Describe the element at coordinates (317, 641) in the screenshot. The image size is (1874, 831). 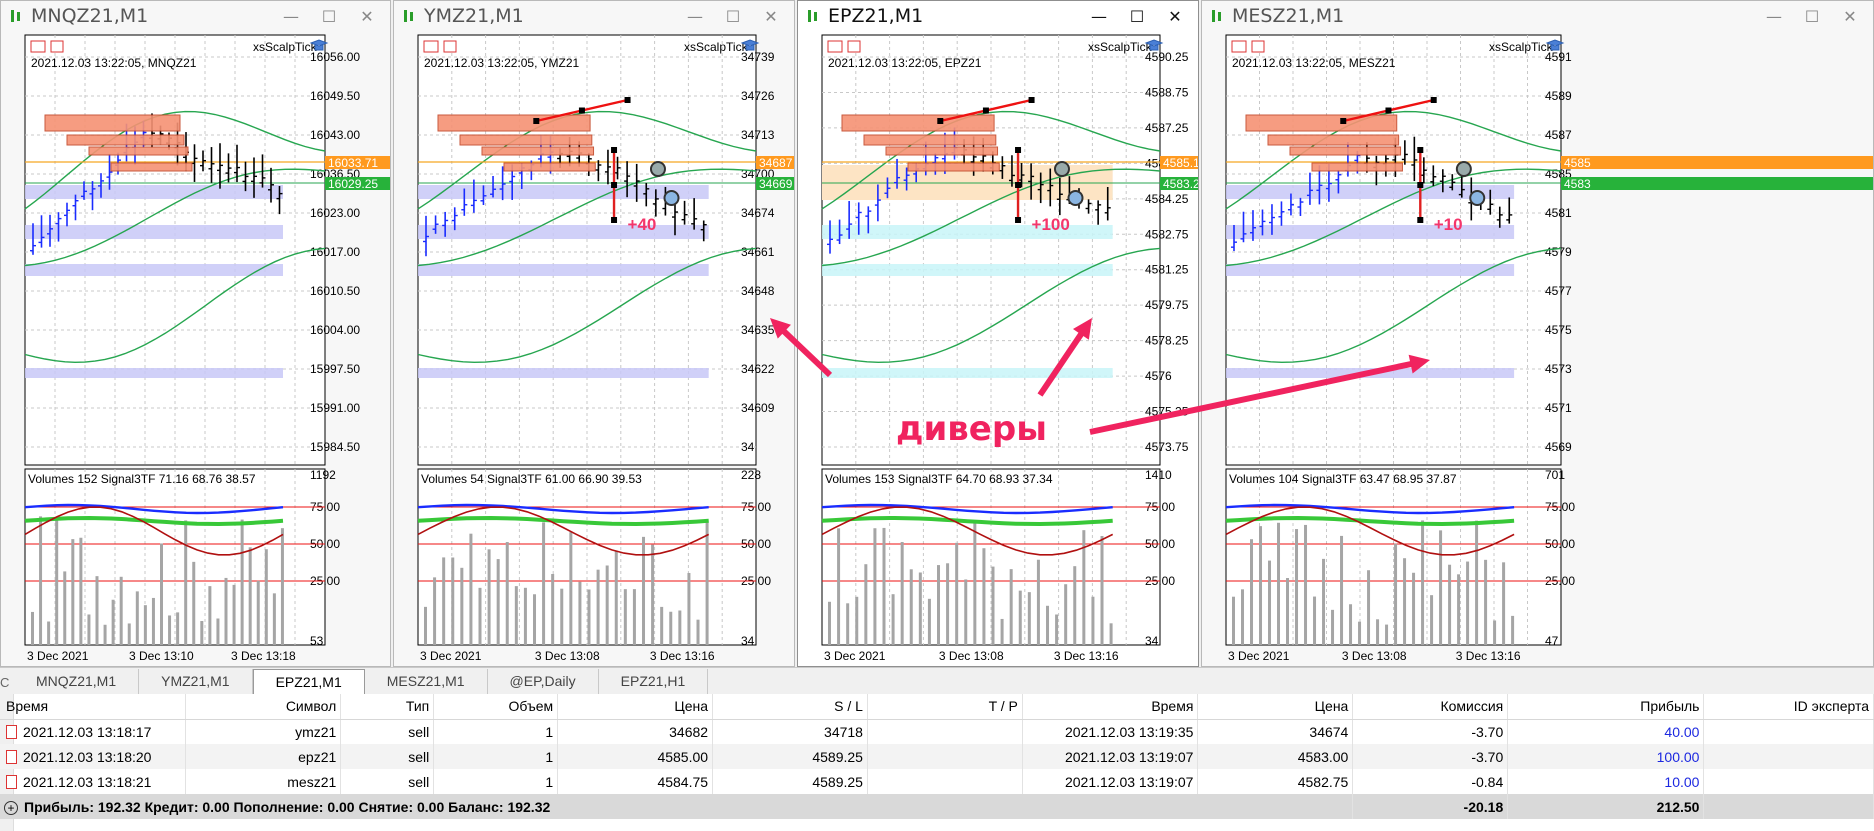
I see `volume-tick-label: 53` at that location.